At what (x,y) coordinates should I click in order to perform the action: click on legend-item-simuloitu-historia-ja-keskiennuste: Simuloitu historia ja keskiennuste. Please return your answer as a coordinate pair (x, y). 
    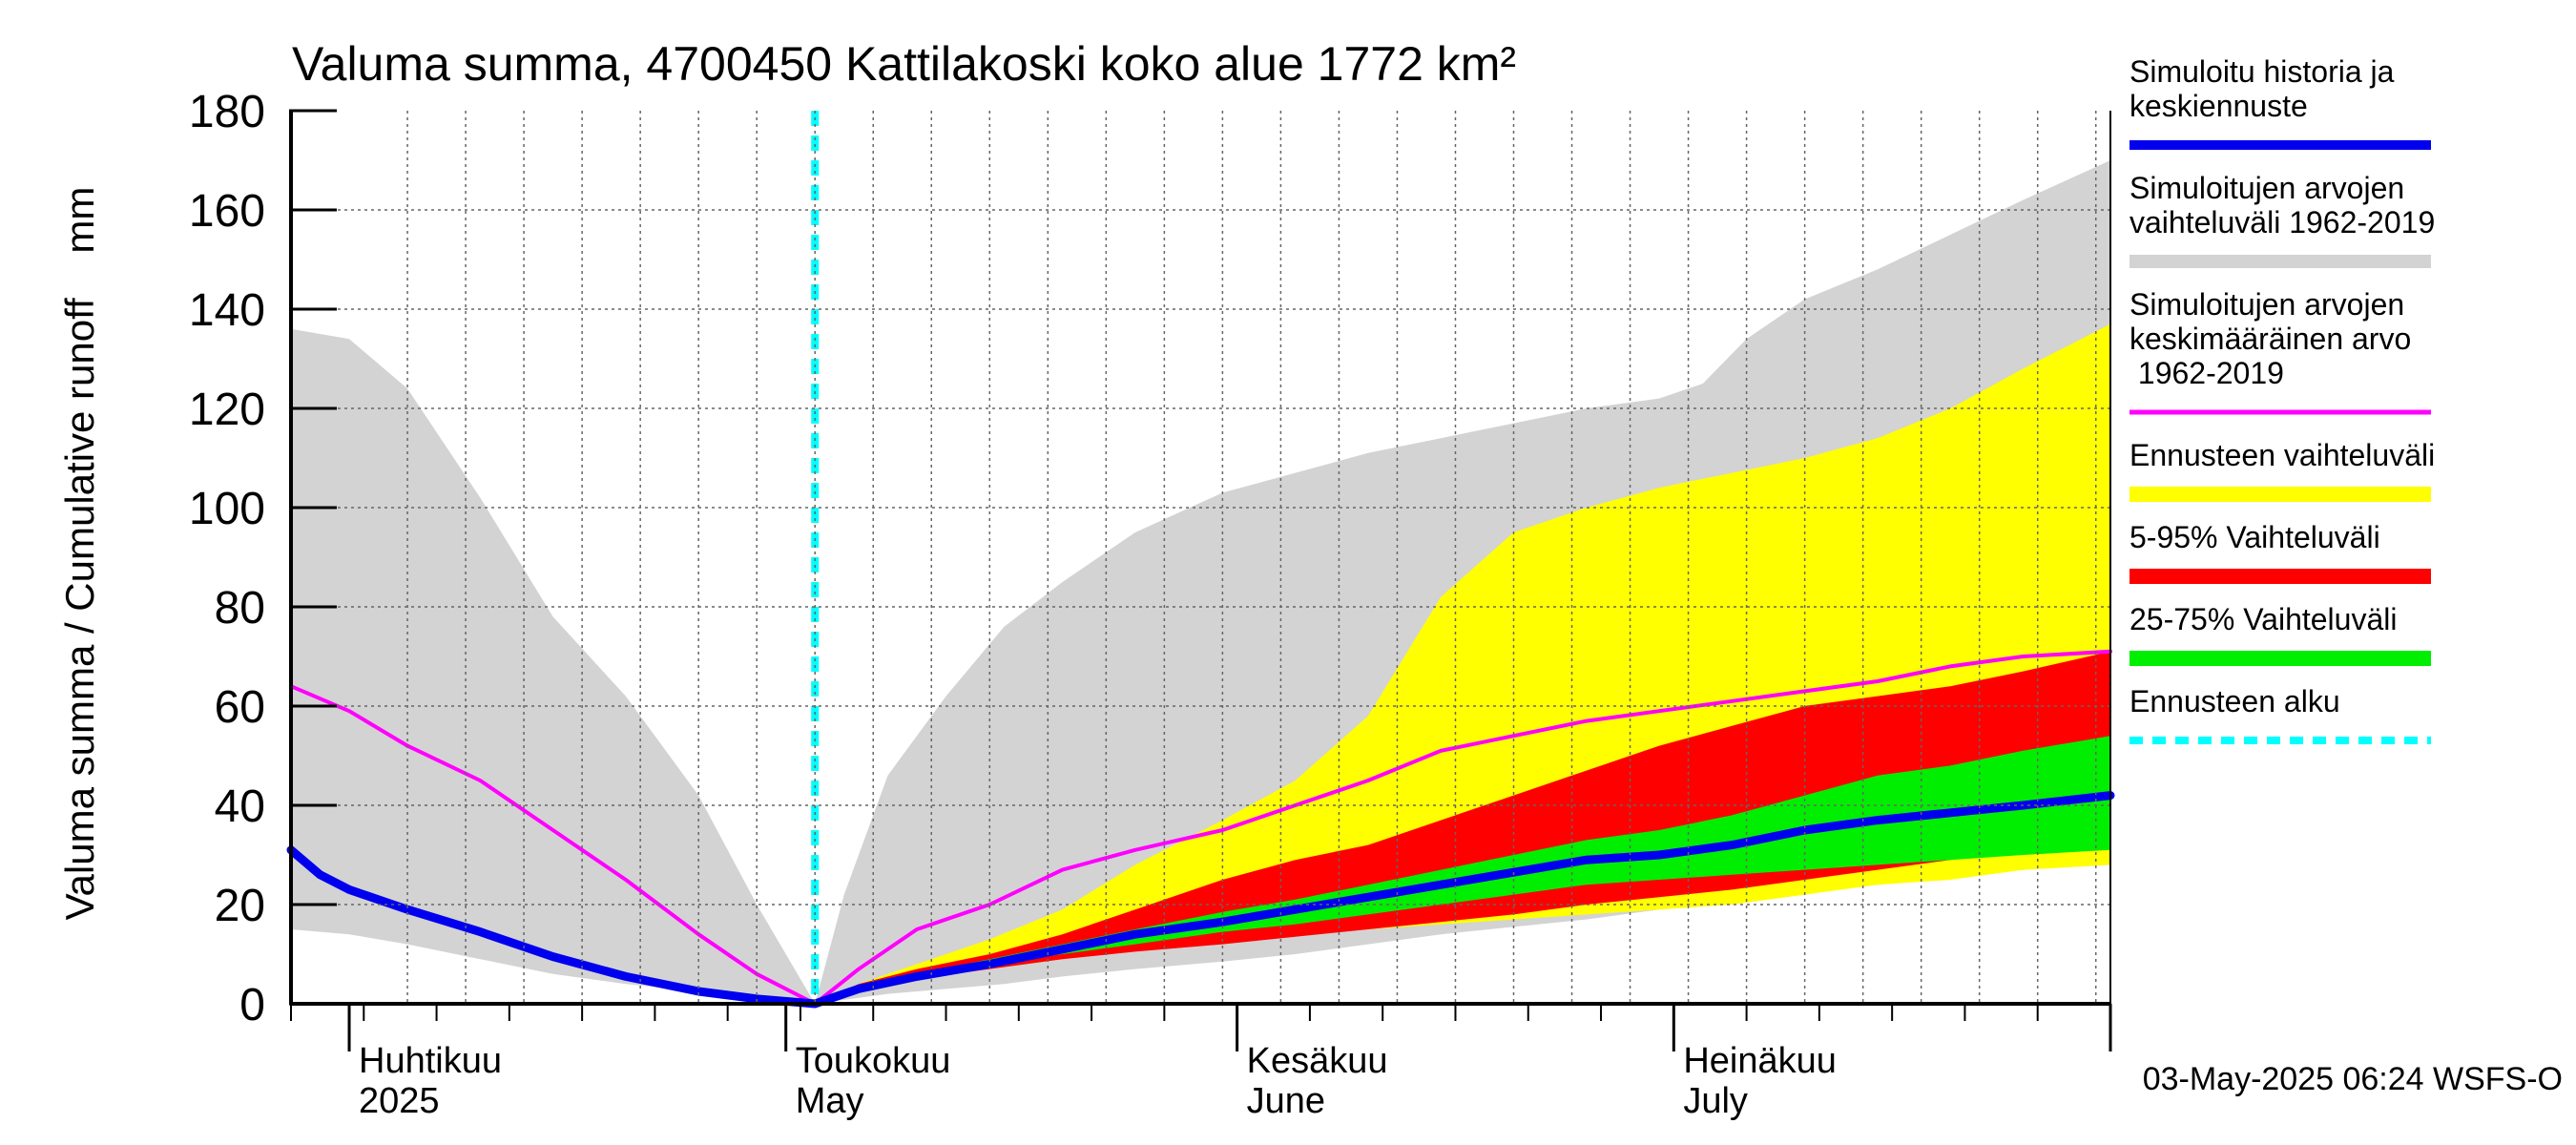
    Looking at the image, I should click on (2280, 102).